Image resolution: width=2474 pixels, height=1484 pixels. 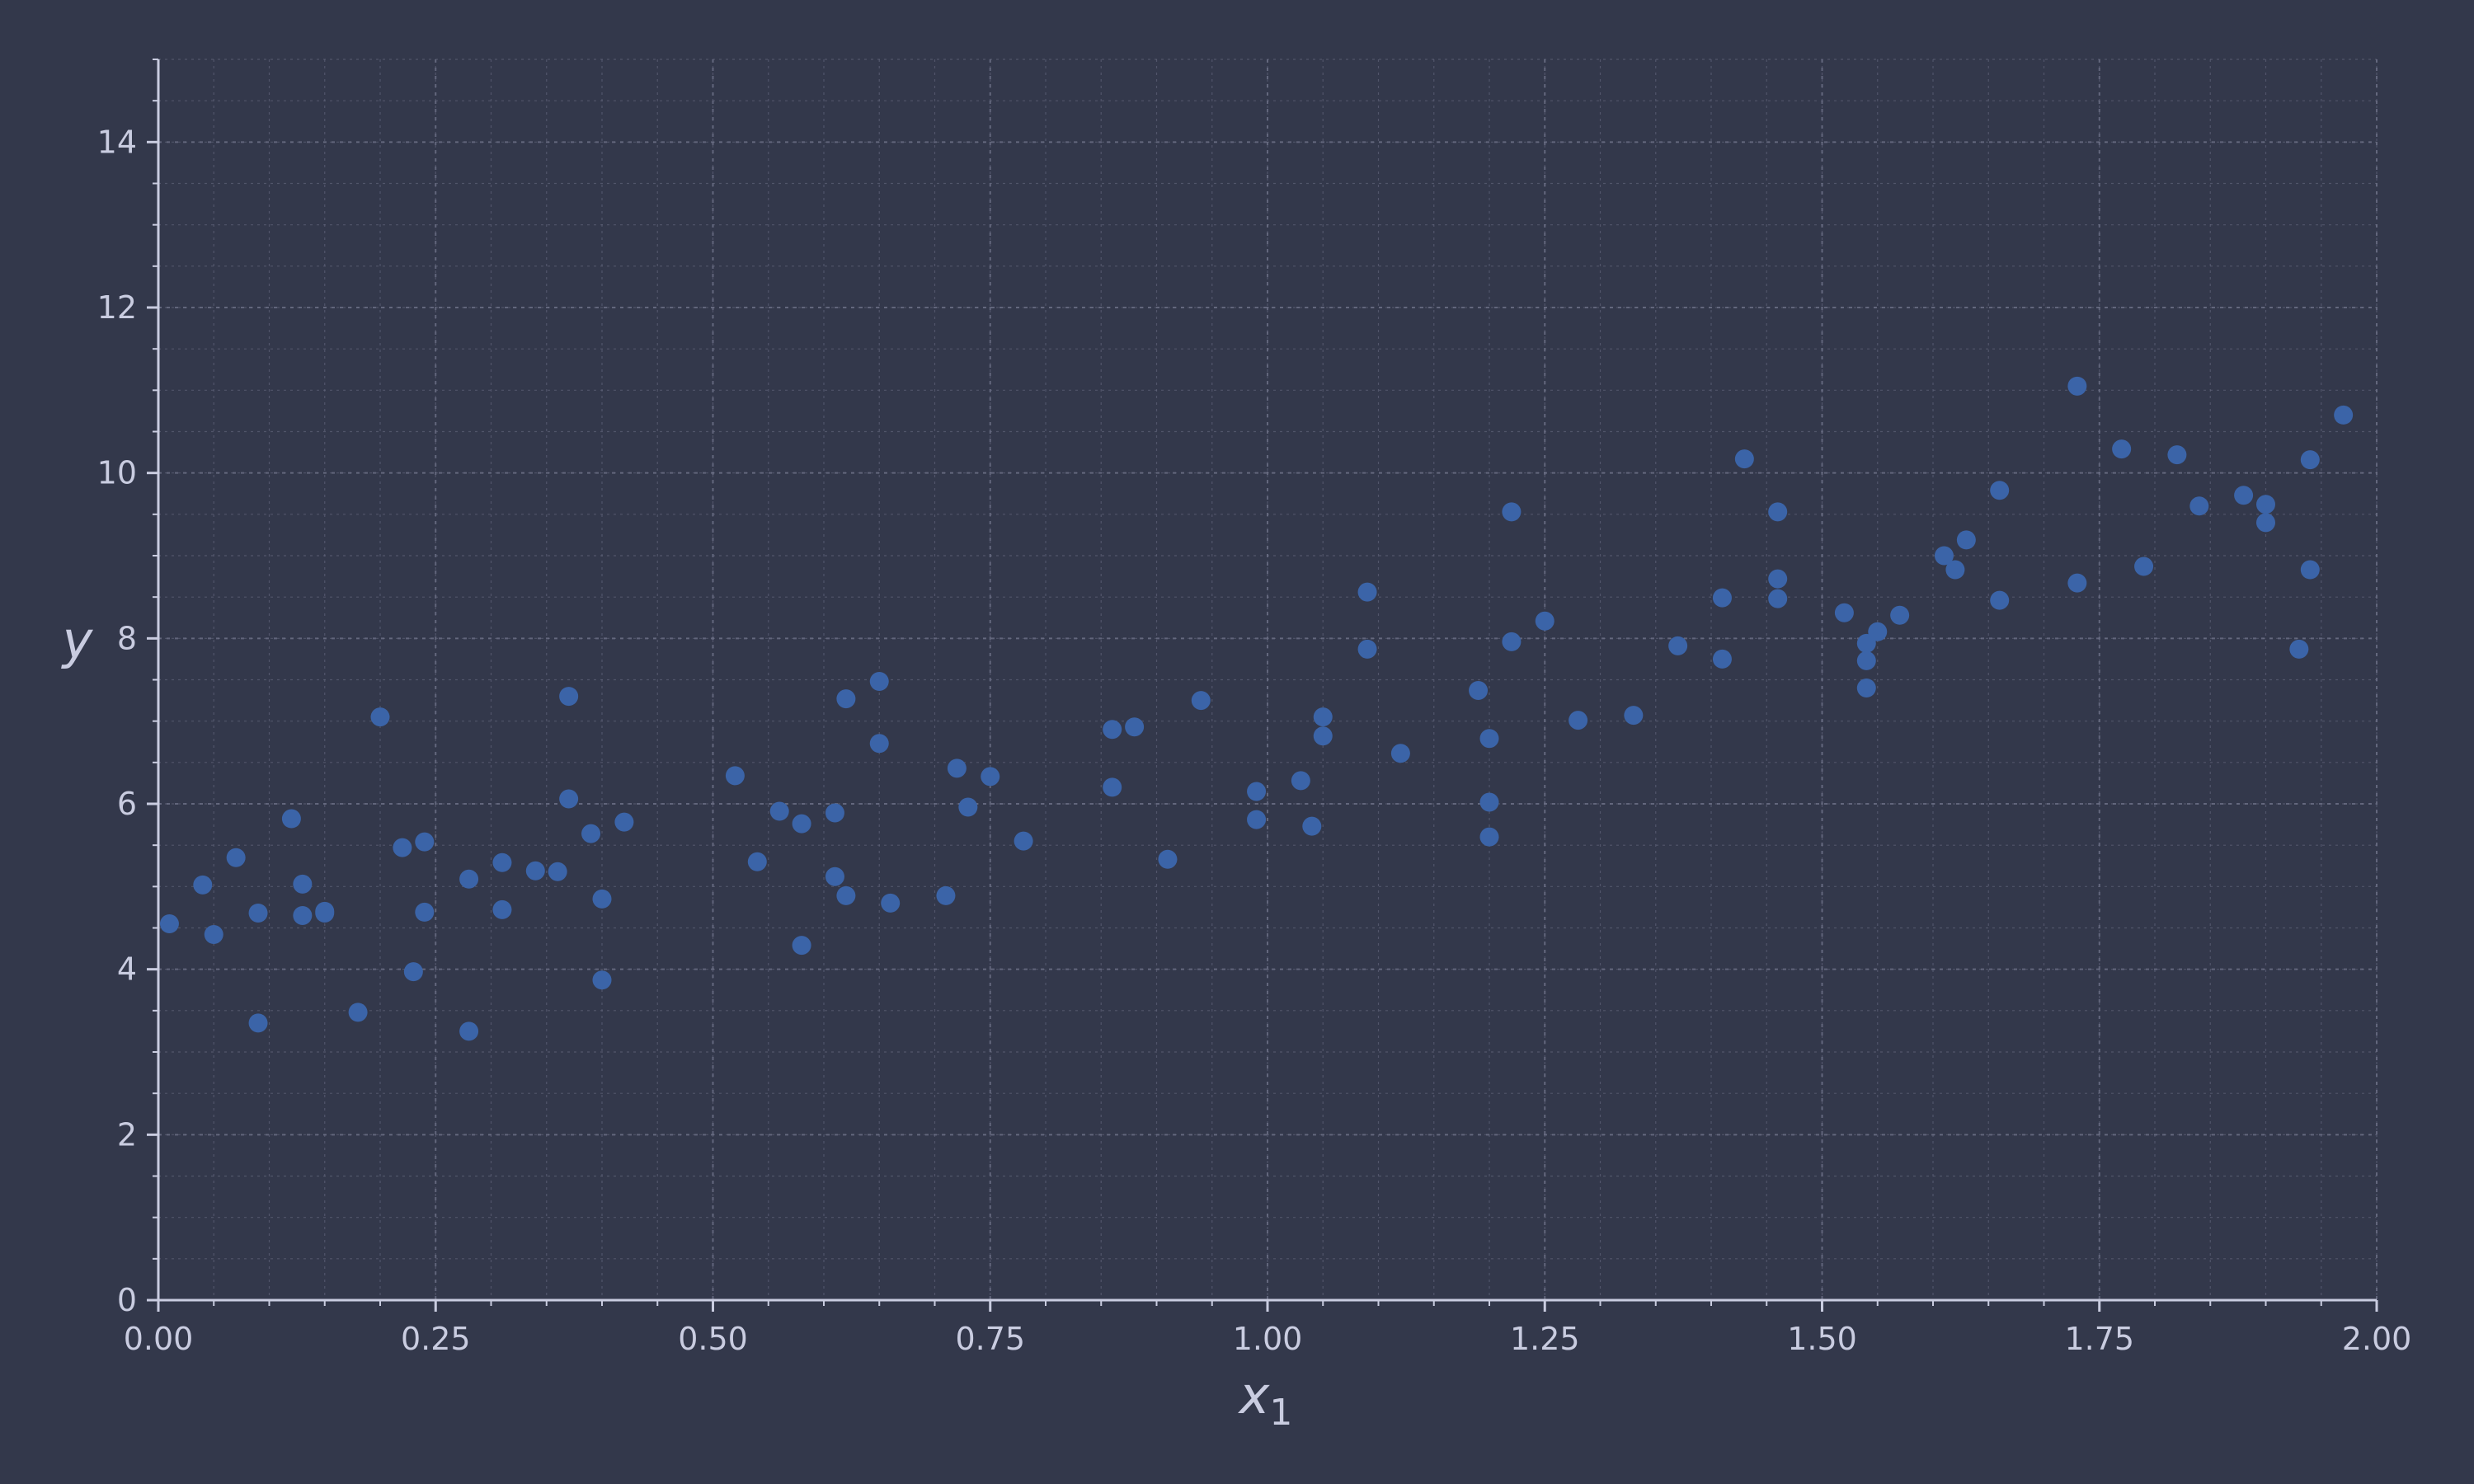 What do you see at coordinates (117, 721) in the screenshot?
I see `y-tick-labels: 0 2 4 6 8 10 12 14` at bounding box center [117, 721].